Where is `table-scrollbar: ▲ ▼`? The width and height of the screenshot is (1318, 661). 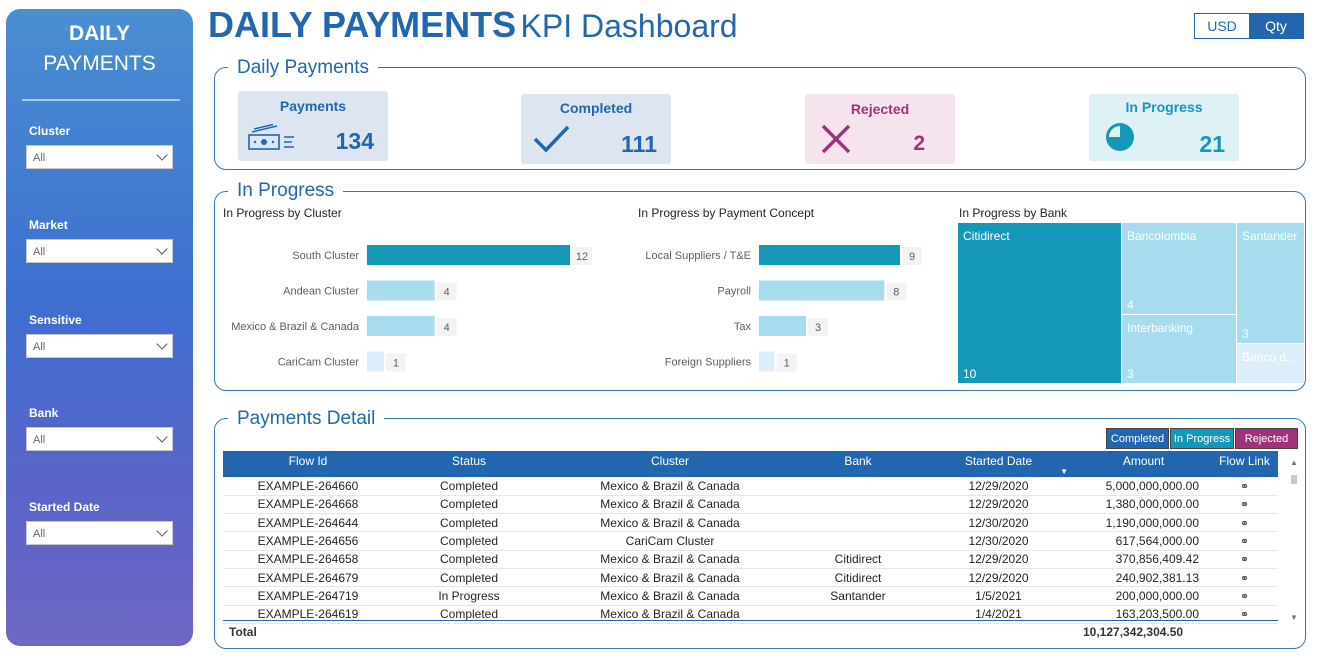 table-scrollbar: ▲ ▼ is located at coordinates (1294, 543).